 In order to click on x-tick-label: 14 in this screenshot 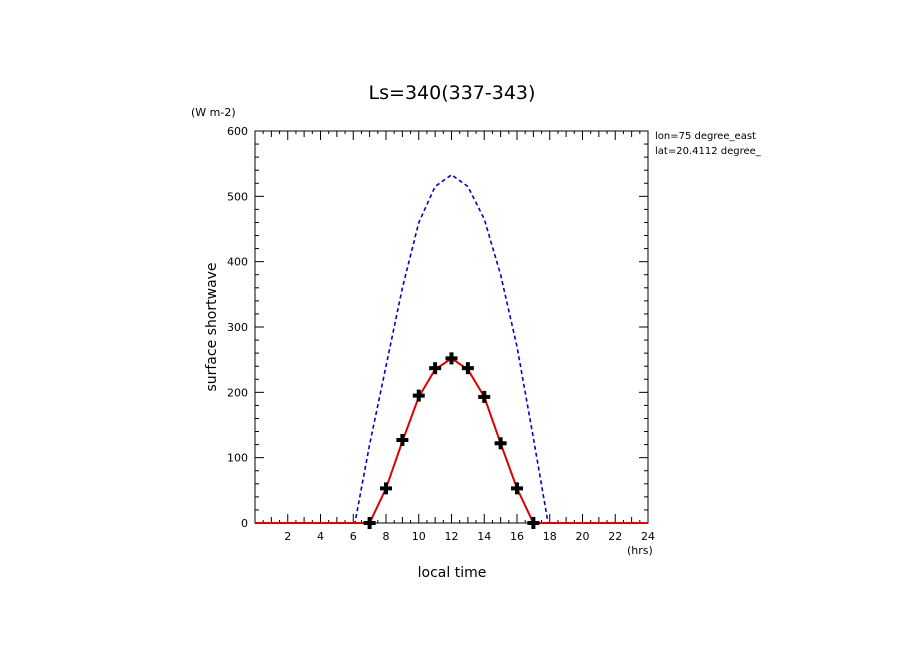, I will do `click(484, 536)`.